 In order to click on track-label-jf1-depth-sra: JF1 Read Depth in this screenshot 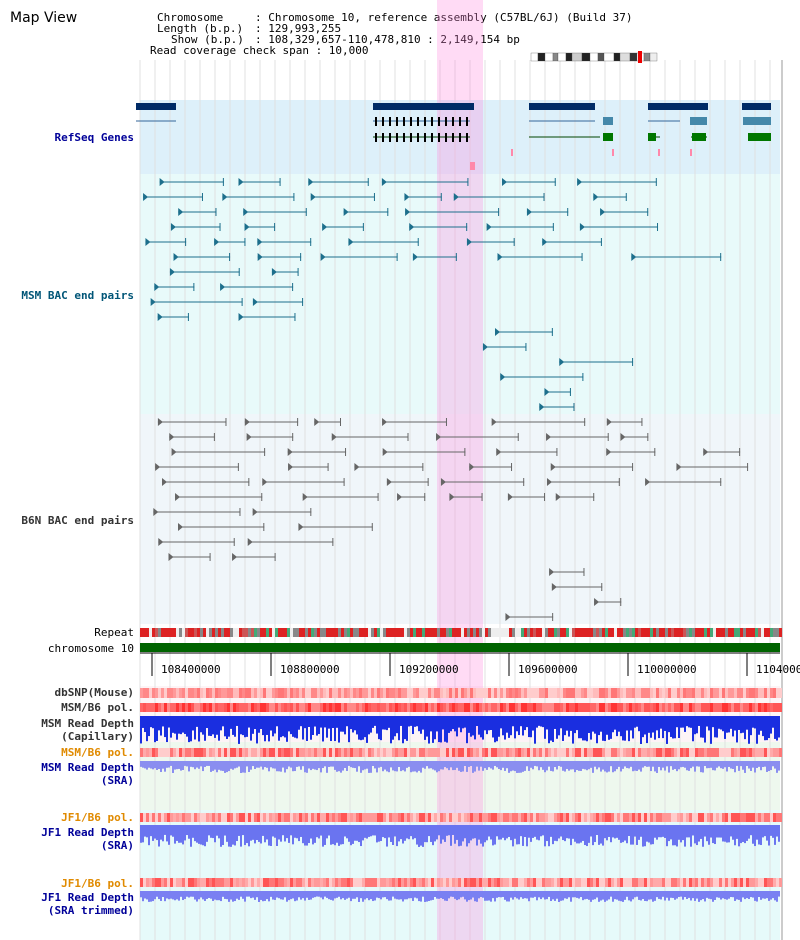, I will do `click(87, 832)`.